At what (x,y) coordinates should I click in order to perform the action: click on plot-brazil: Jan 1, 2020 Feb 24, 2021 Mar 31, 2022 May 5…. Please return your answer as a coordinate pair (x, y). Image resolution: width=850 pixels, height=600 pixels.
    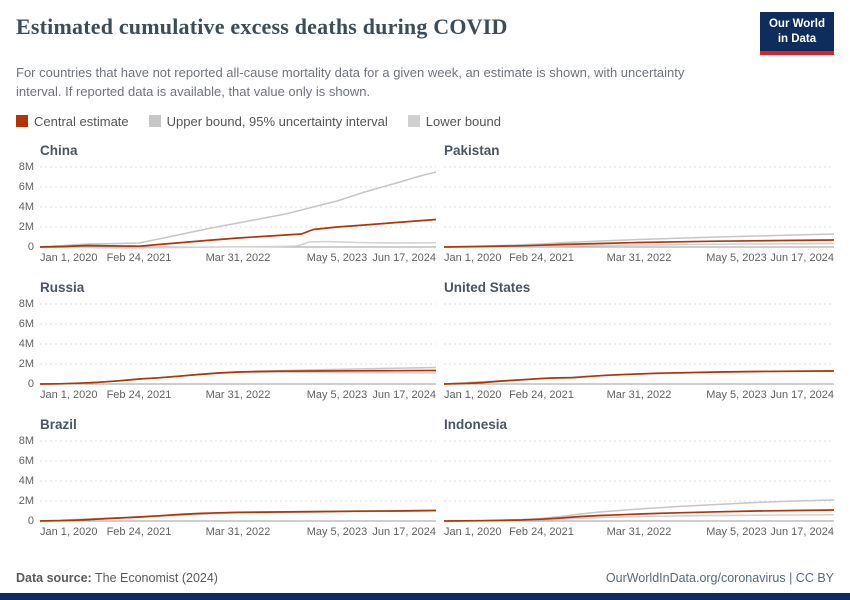
    Looking at the image, I should click on (238, 489).